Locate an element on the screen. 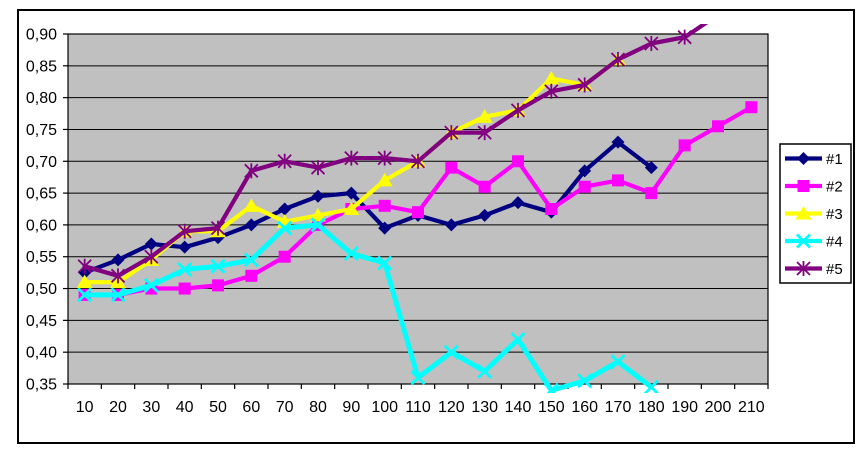 The image size is (862, 450). x-axis-label: 180 is located at coordinates (651, 407).